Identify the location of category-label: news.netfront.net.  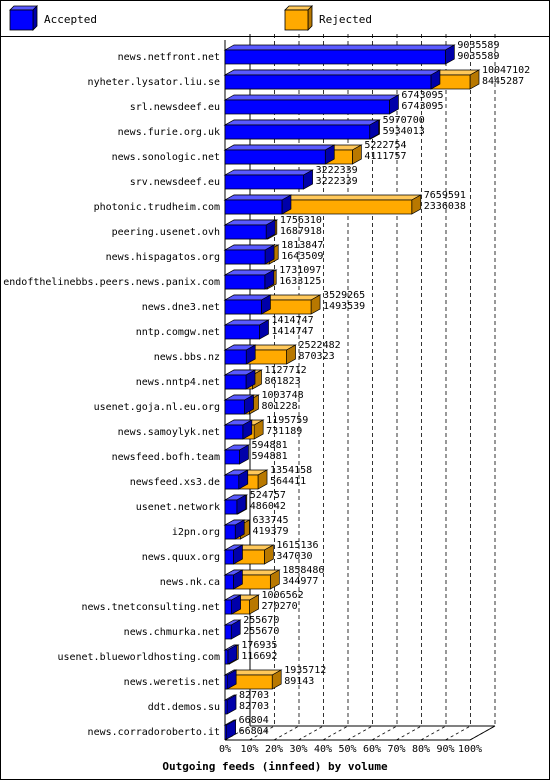
(169, 57).